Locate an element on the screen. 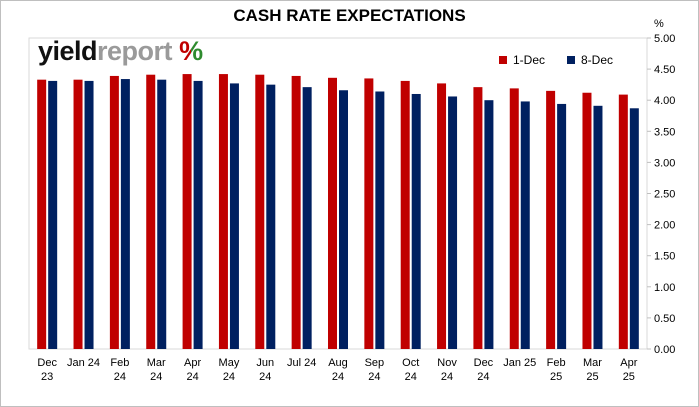 This screenshot has width=699, height=407. y-tick-label: 1.50 is located at coordinates (664, 257).